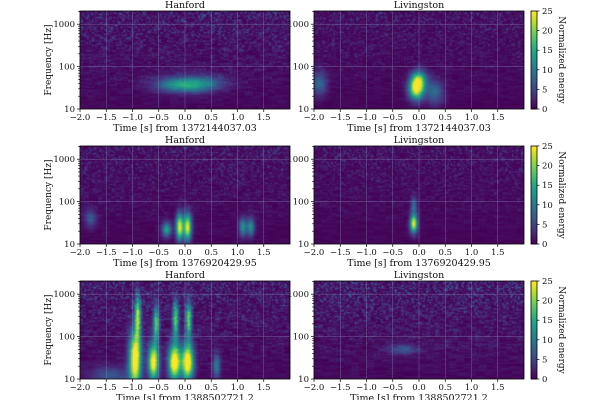 This screenshot has height=400, width=600. What do you see at coordinates (534, 330) in the screenshot?
I see `colorbar-frame` at bounding box center [534, 330].